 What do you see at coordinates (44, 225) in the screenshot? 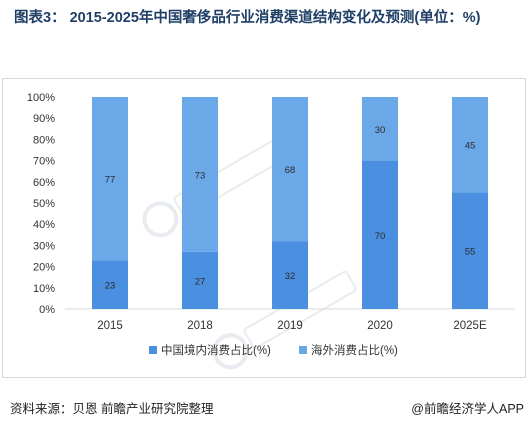
I see `y-tick-label: 40%` at bounding box center [44, 225].